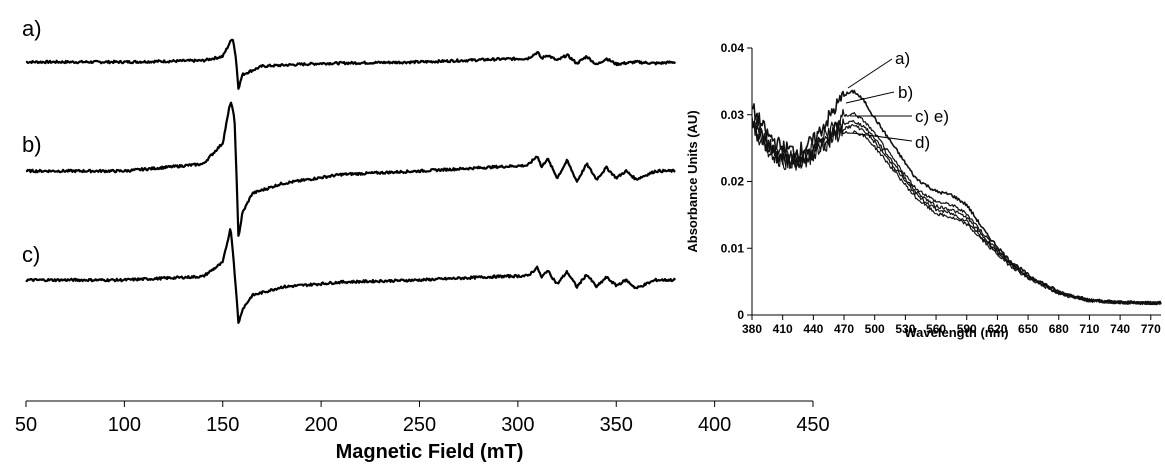 This screenshot has width=1165, height=465. What do you see at coordinates (26, 425) in the screenshot?
I see `epr-x-tick-label: 50` at bounding box center [26, 425].